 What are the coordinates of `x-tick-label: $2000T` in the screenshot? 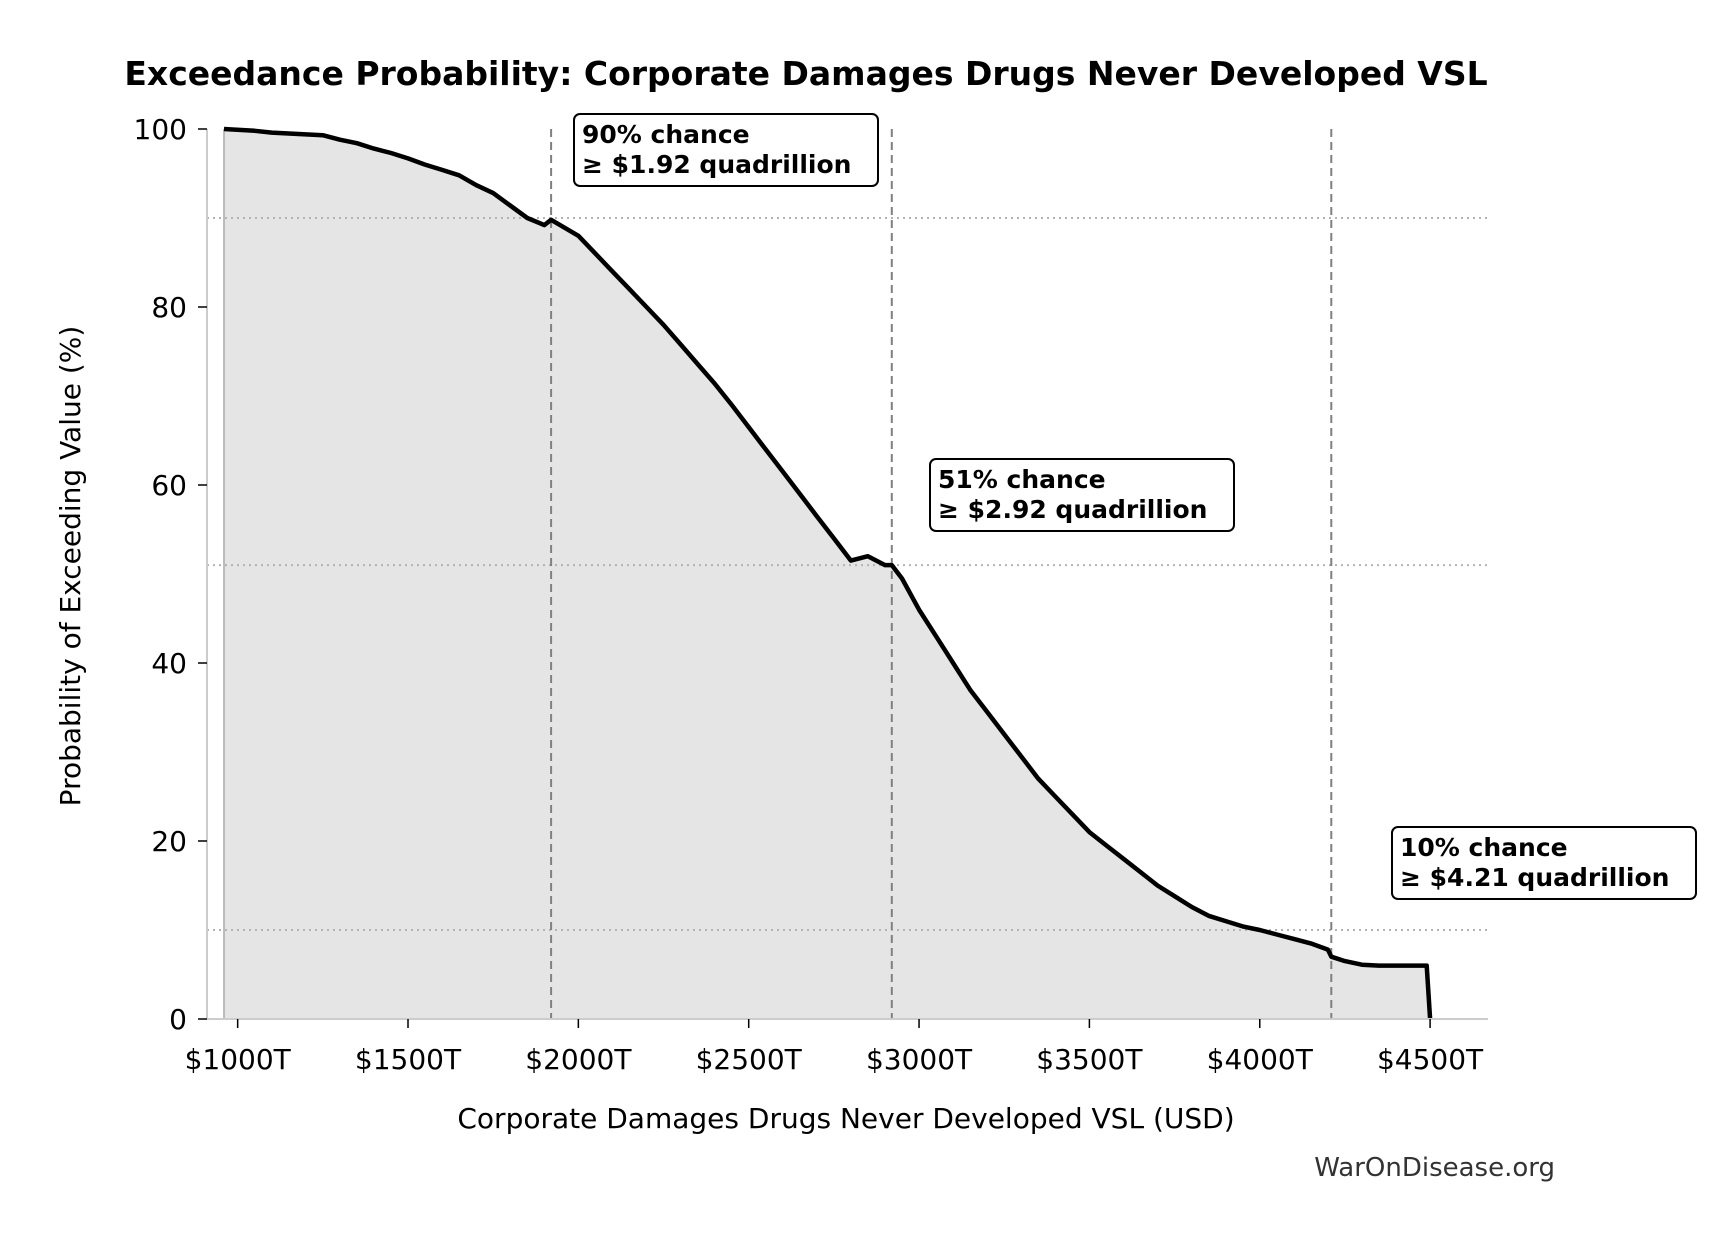 It's located at (578, 1059).